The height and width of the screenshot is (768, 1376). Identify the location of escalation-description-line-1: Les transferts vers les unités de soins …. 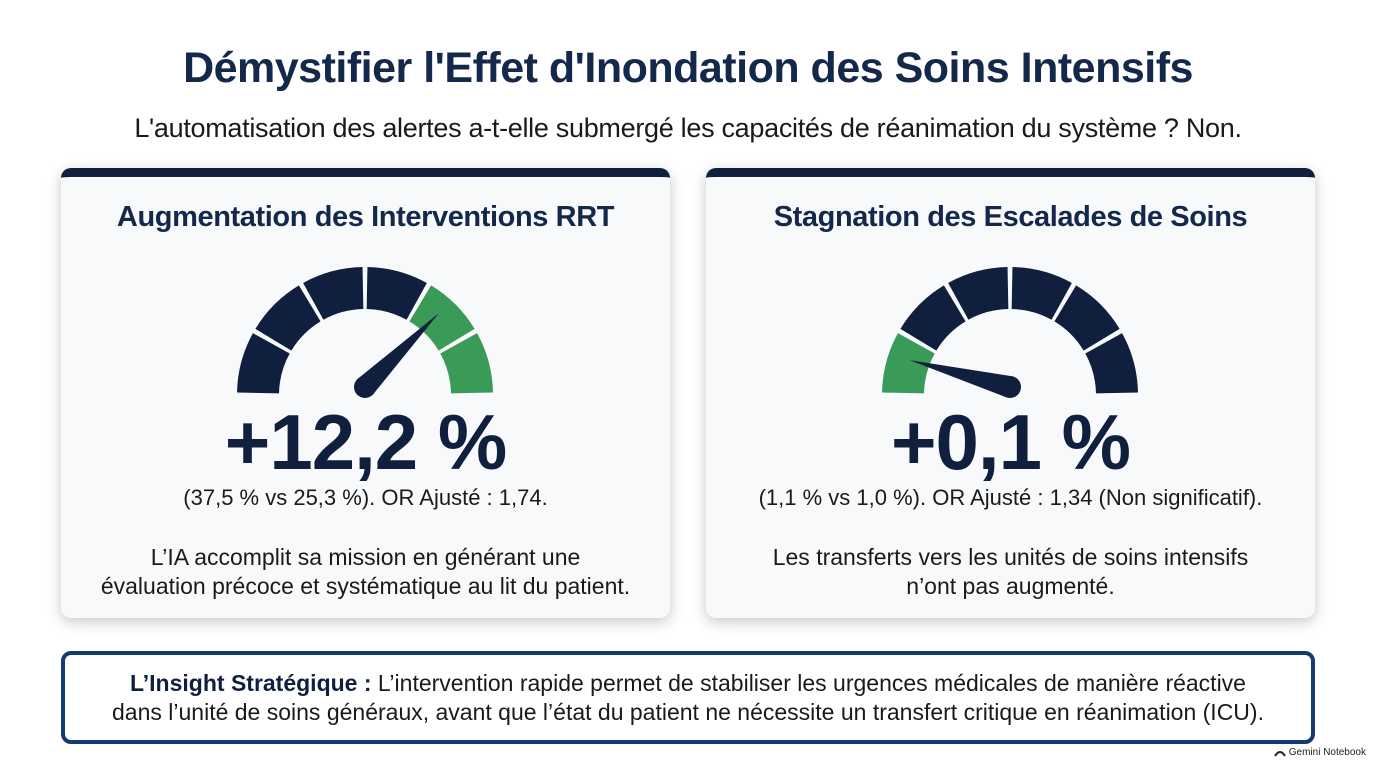
(1010, 557).